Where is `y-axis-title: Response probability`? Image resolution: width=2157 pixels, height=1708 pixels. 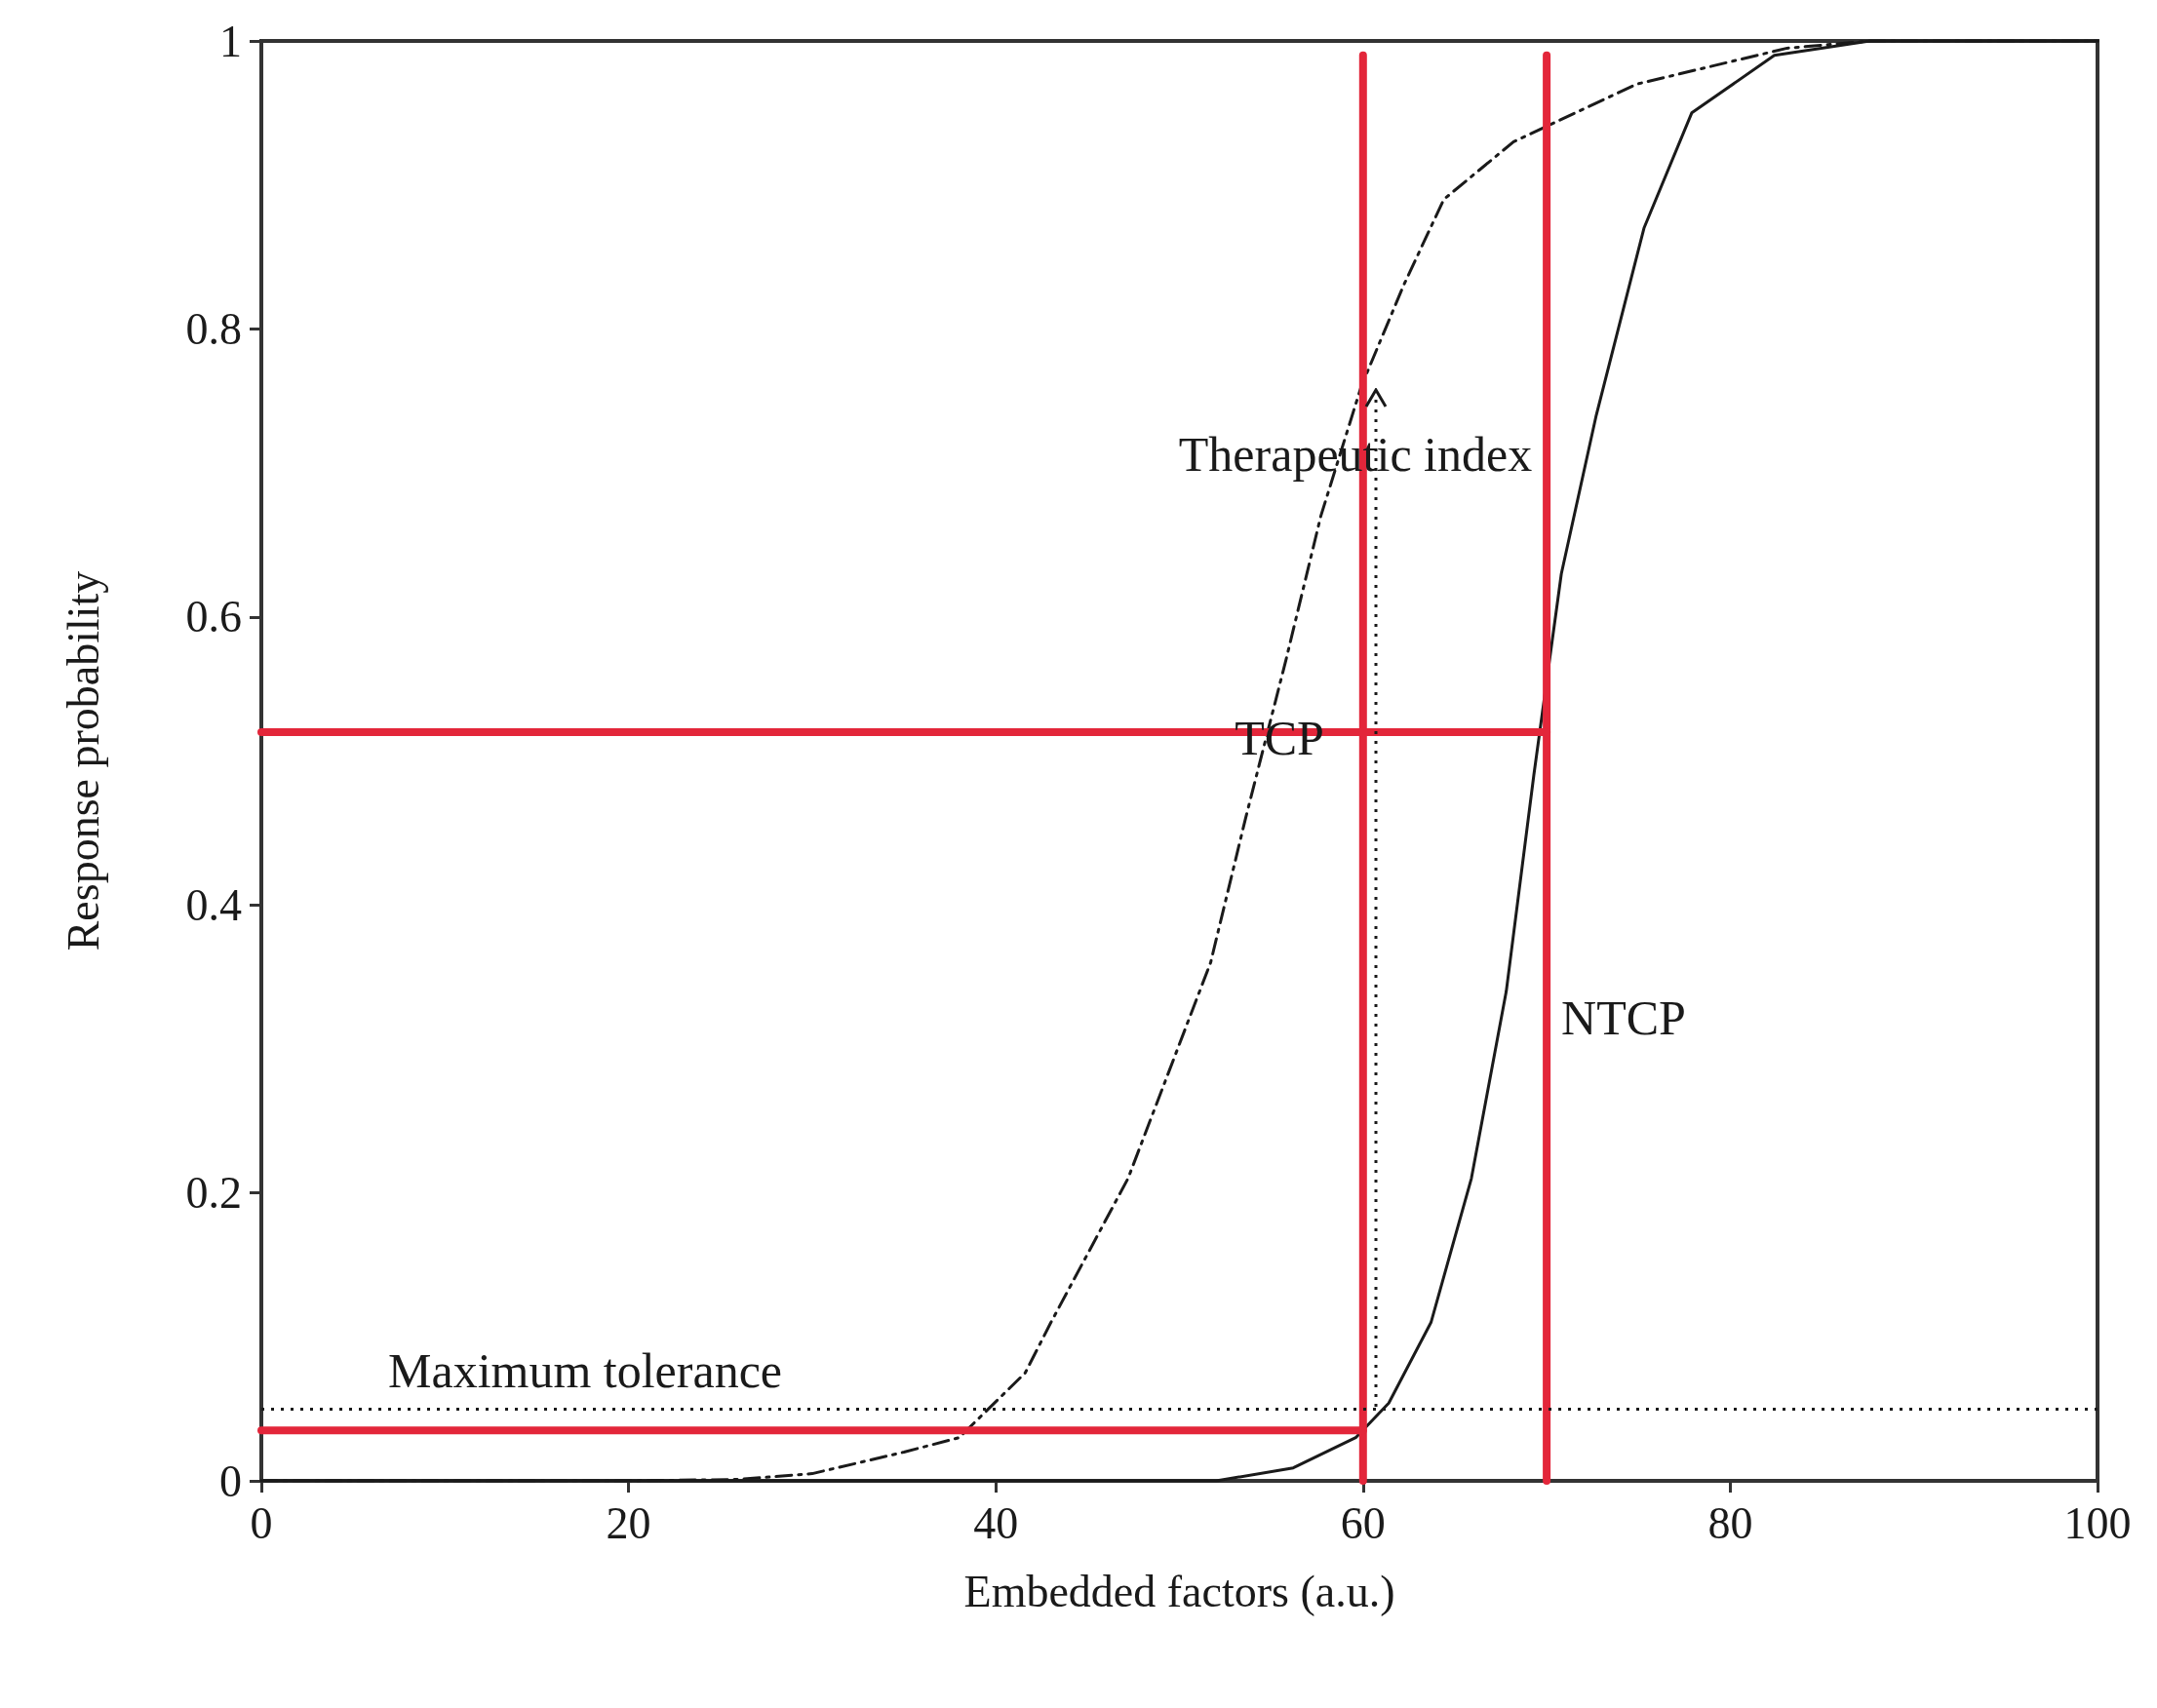
y-axis-title: Response probability is located at coordinates (83, 760).